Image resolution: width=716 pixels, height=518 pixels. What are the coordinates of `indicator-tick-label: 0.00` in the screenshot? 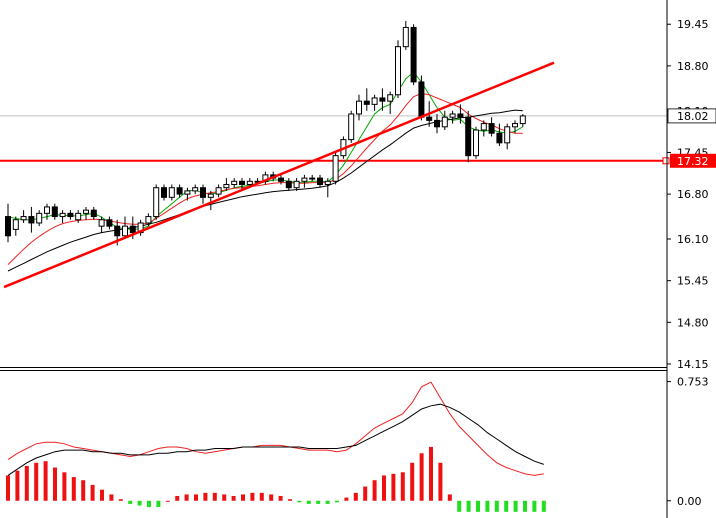 It's located at (689, 501).